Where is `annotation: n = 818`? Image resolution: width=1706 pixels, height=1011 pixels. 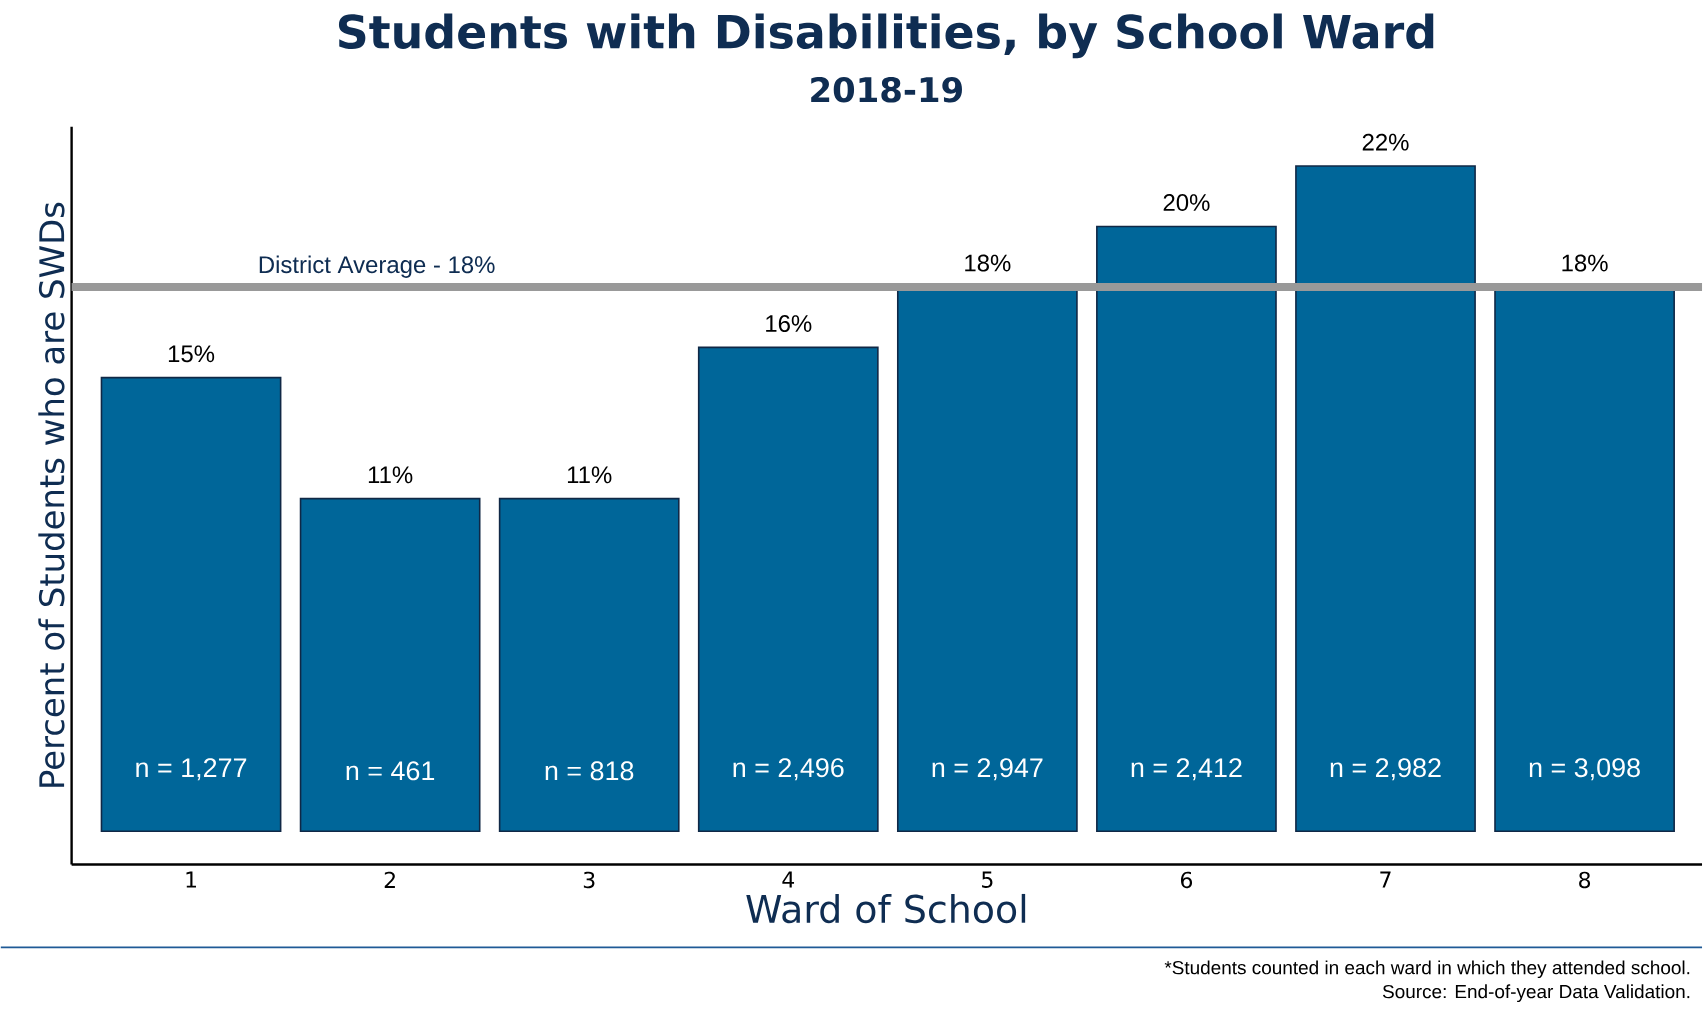 annotation: n = 818 is located at coordinates (589, 771).